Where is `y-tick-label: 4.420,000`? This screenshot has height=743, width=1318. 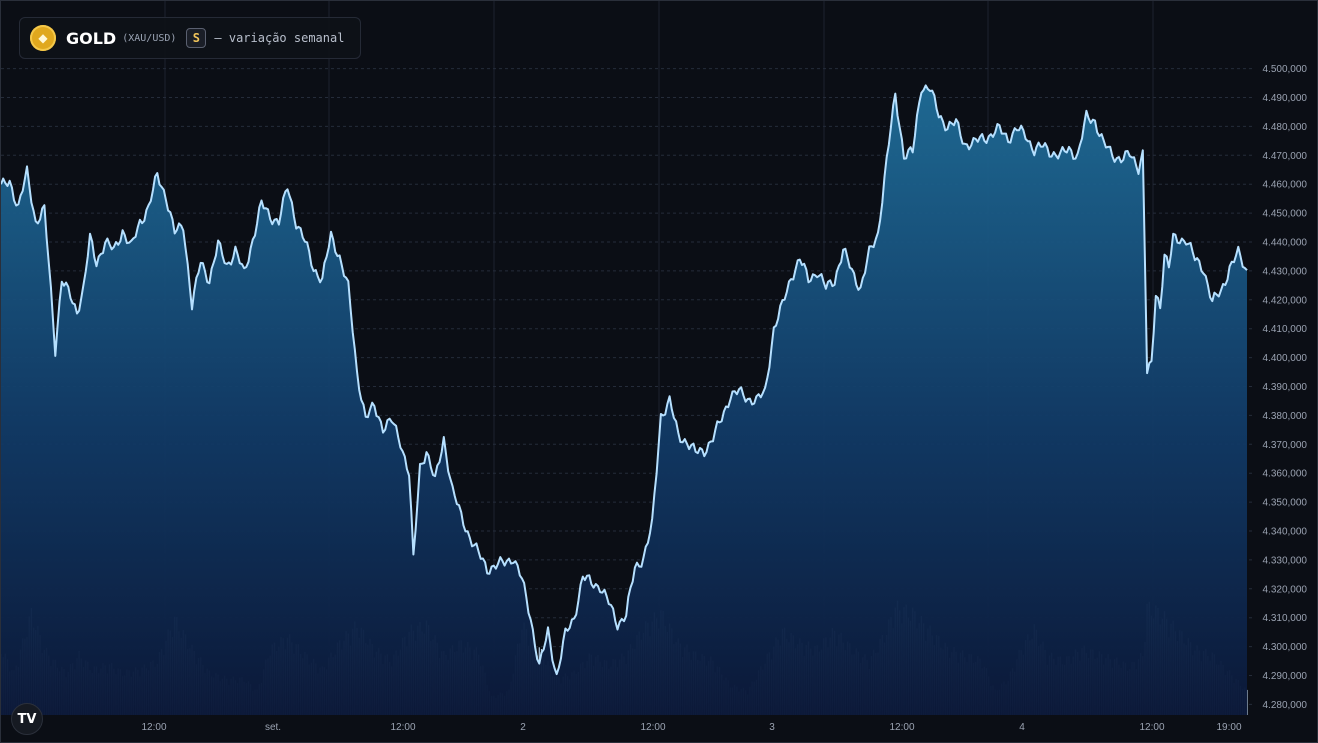
y-tick-label: 4.420,000 is located at coordinates (1285, 300).